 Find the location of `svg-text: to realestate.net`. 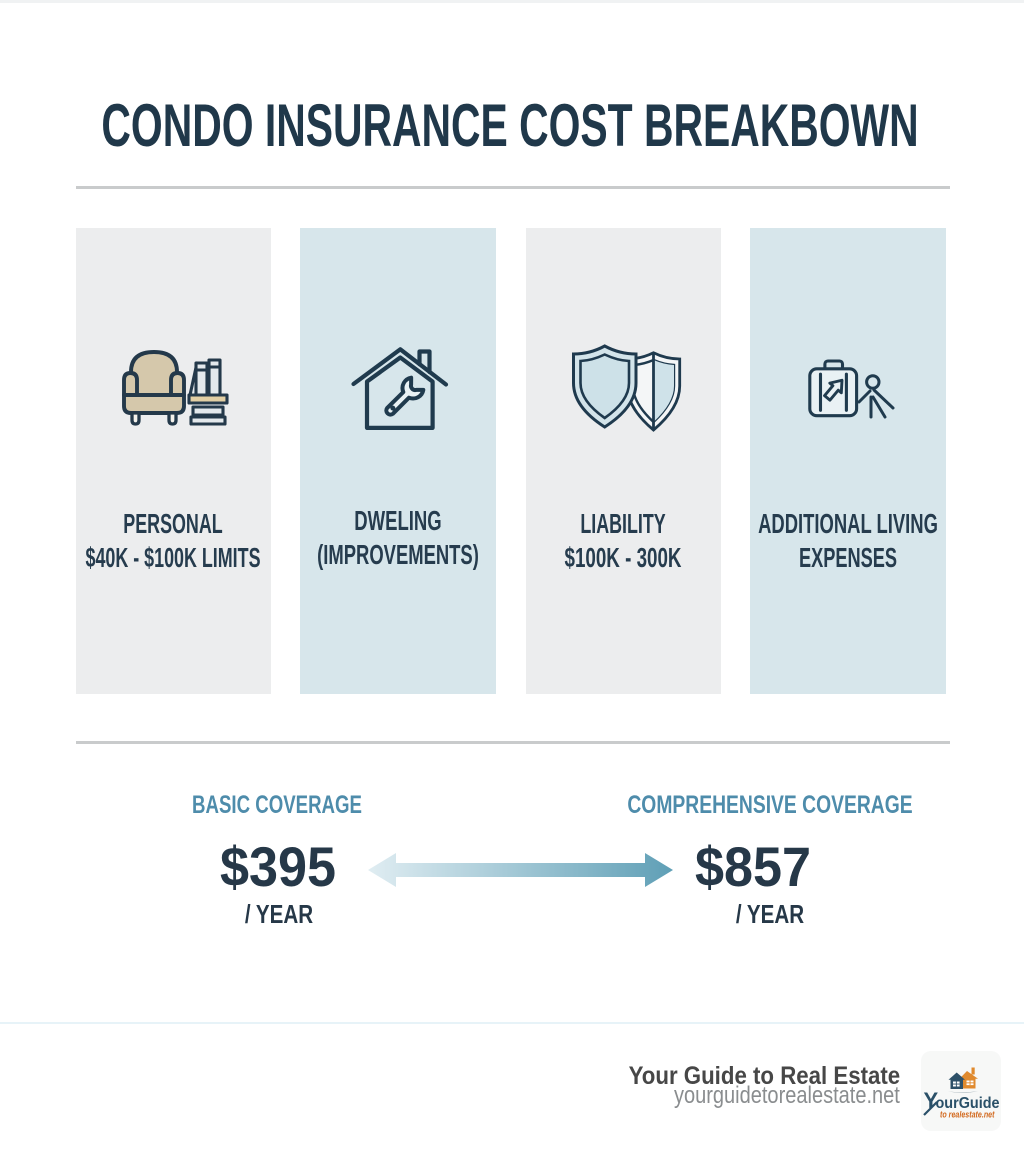

svg-text: to realestate.net is located at coordinates (968, 1113).